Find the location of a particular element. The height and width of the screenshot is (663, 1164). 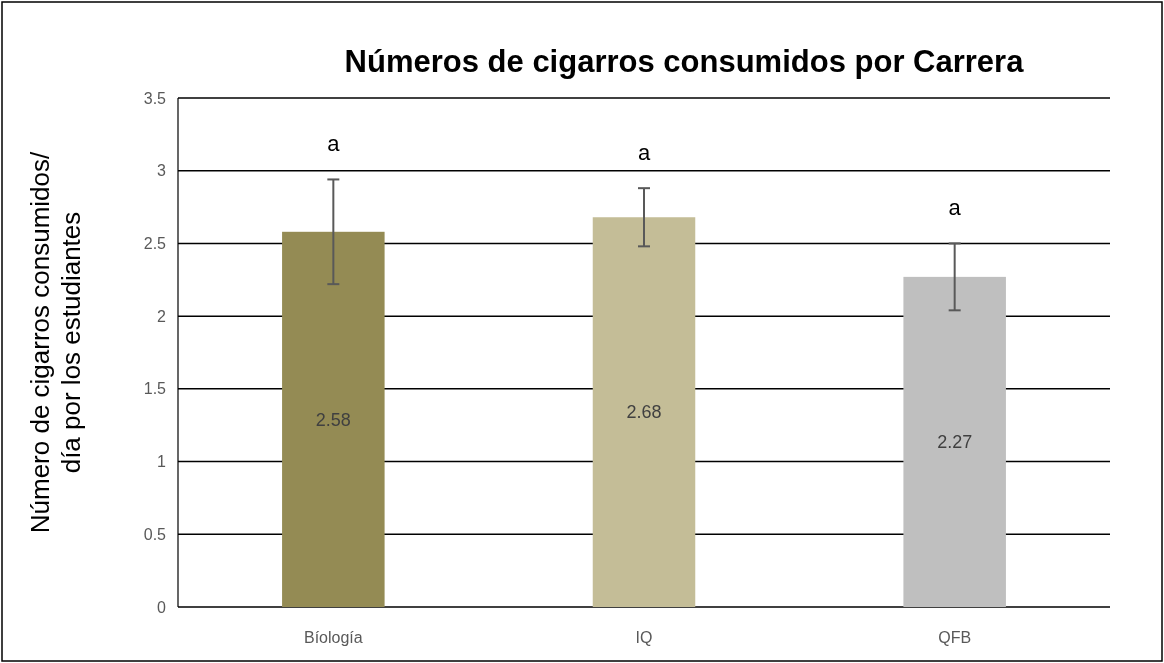

x-tick-label: IQ is located at coordinates (644, 637).